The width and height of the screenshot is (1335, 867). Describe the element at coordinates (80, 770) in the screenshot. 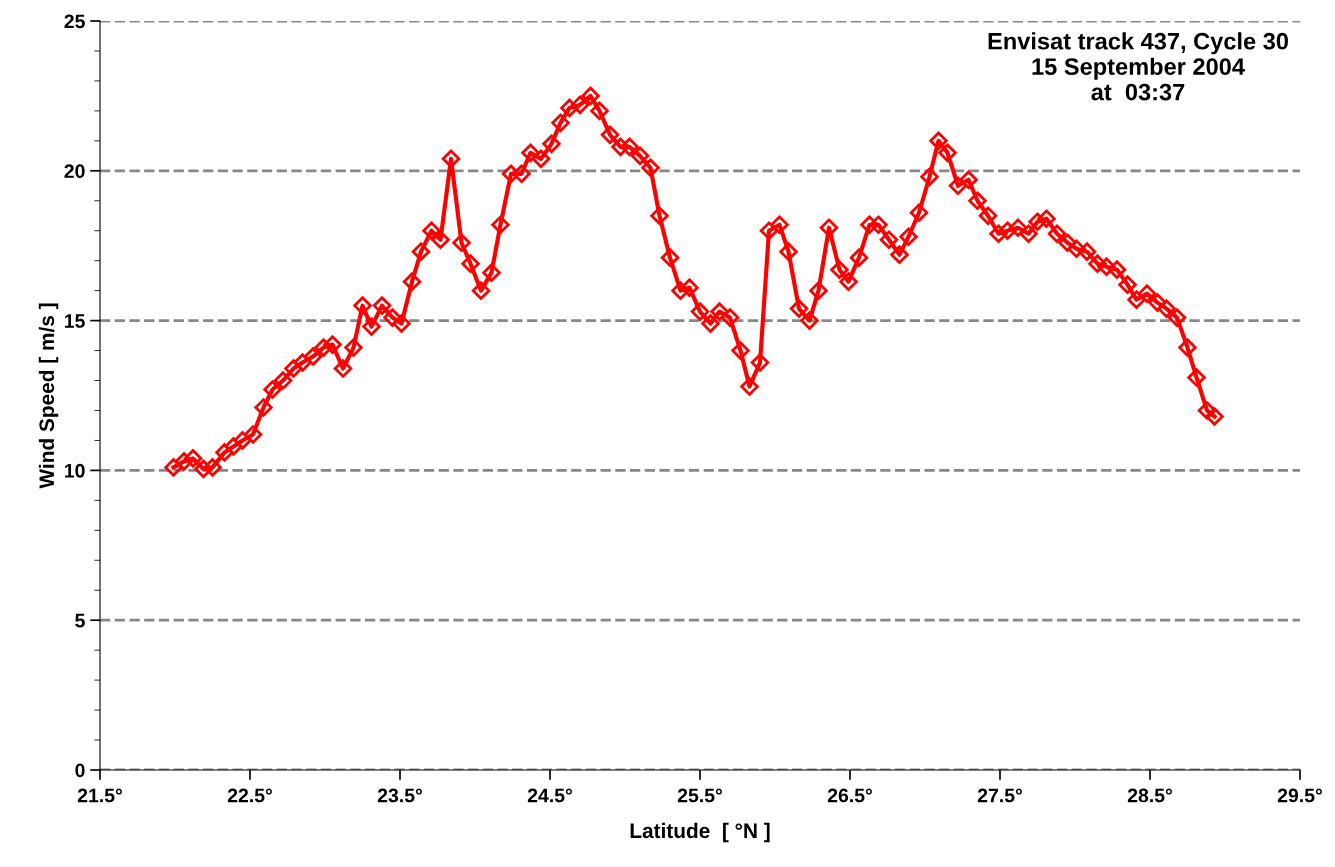

I see `y-tick-label: 0` at that location.